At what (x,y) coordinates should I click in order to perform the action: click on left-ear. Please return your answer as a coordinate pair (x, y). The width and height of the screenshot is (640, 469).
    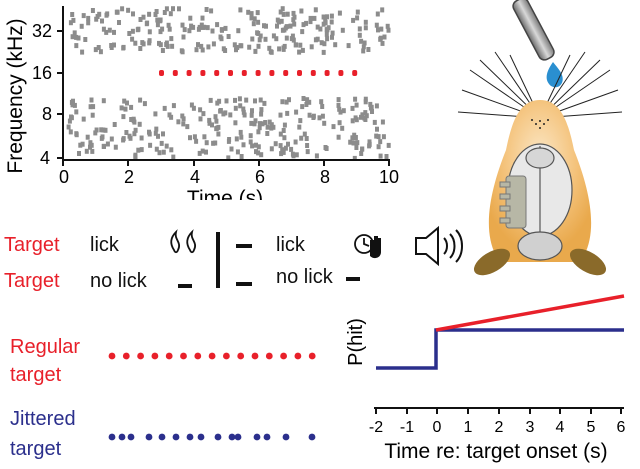
    Looking at the image, I should click on (492, 262).